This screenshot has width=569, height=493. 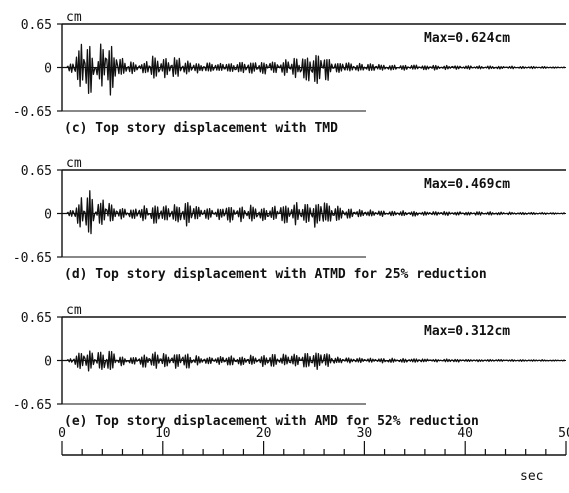 I want to click on max-label: Max=0.624cm, so click(x=467, y=38).